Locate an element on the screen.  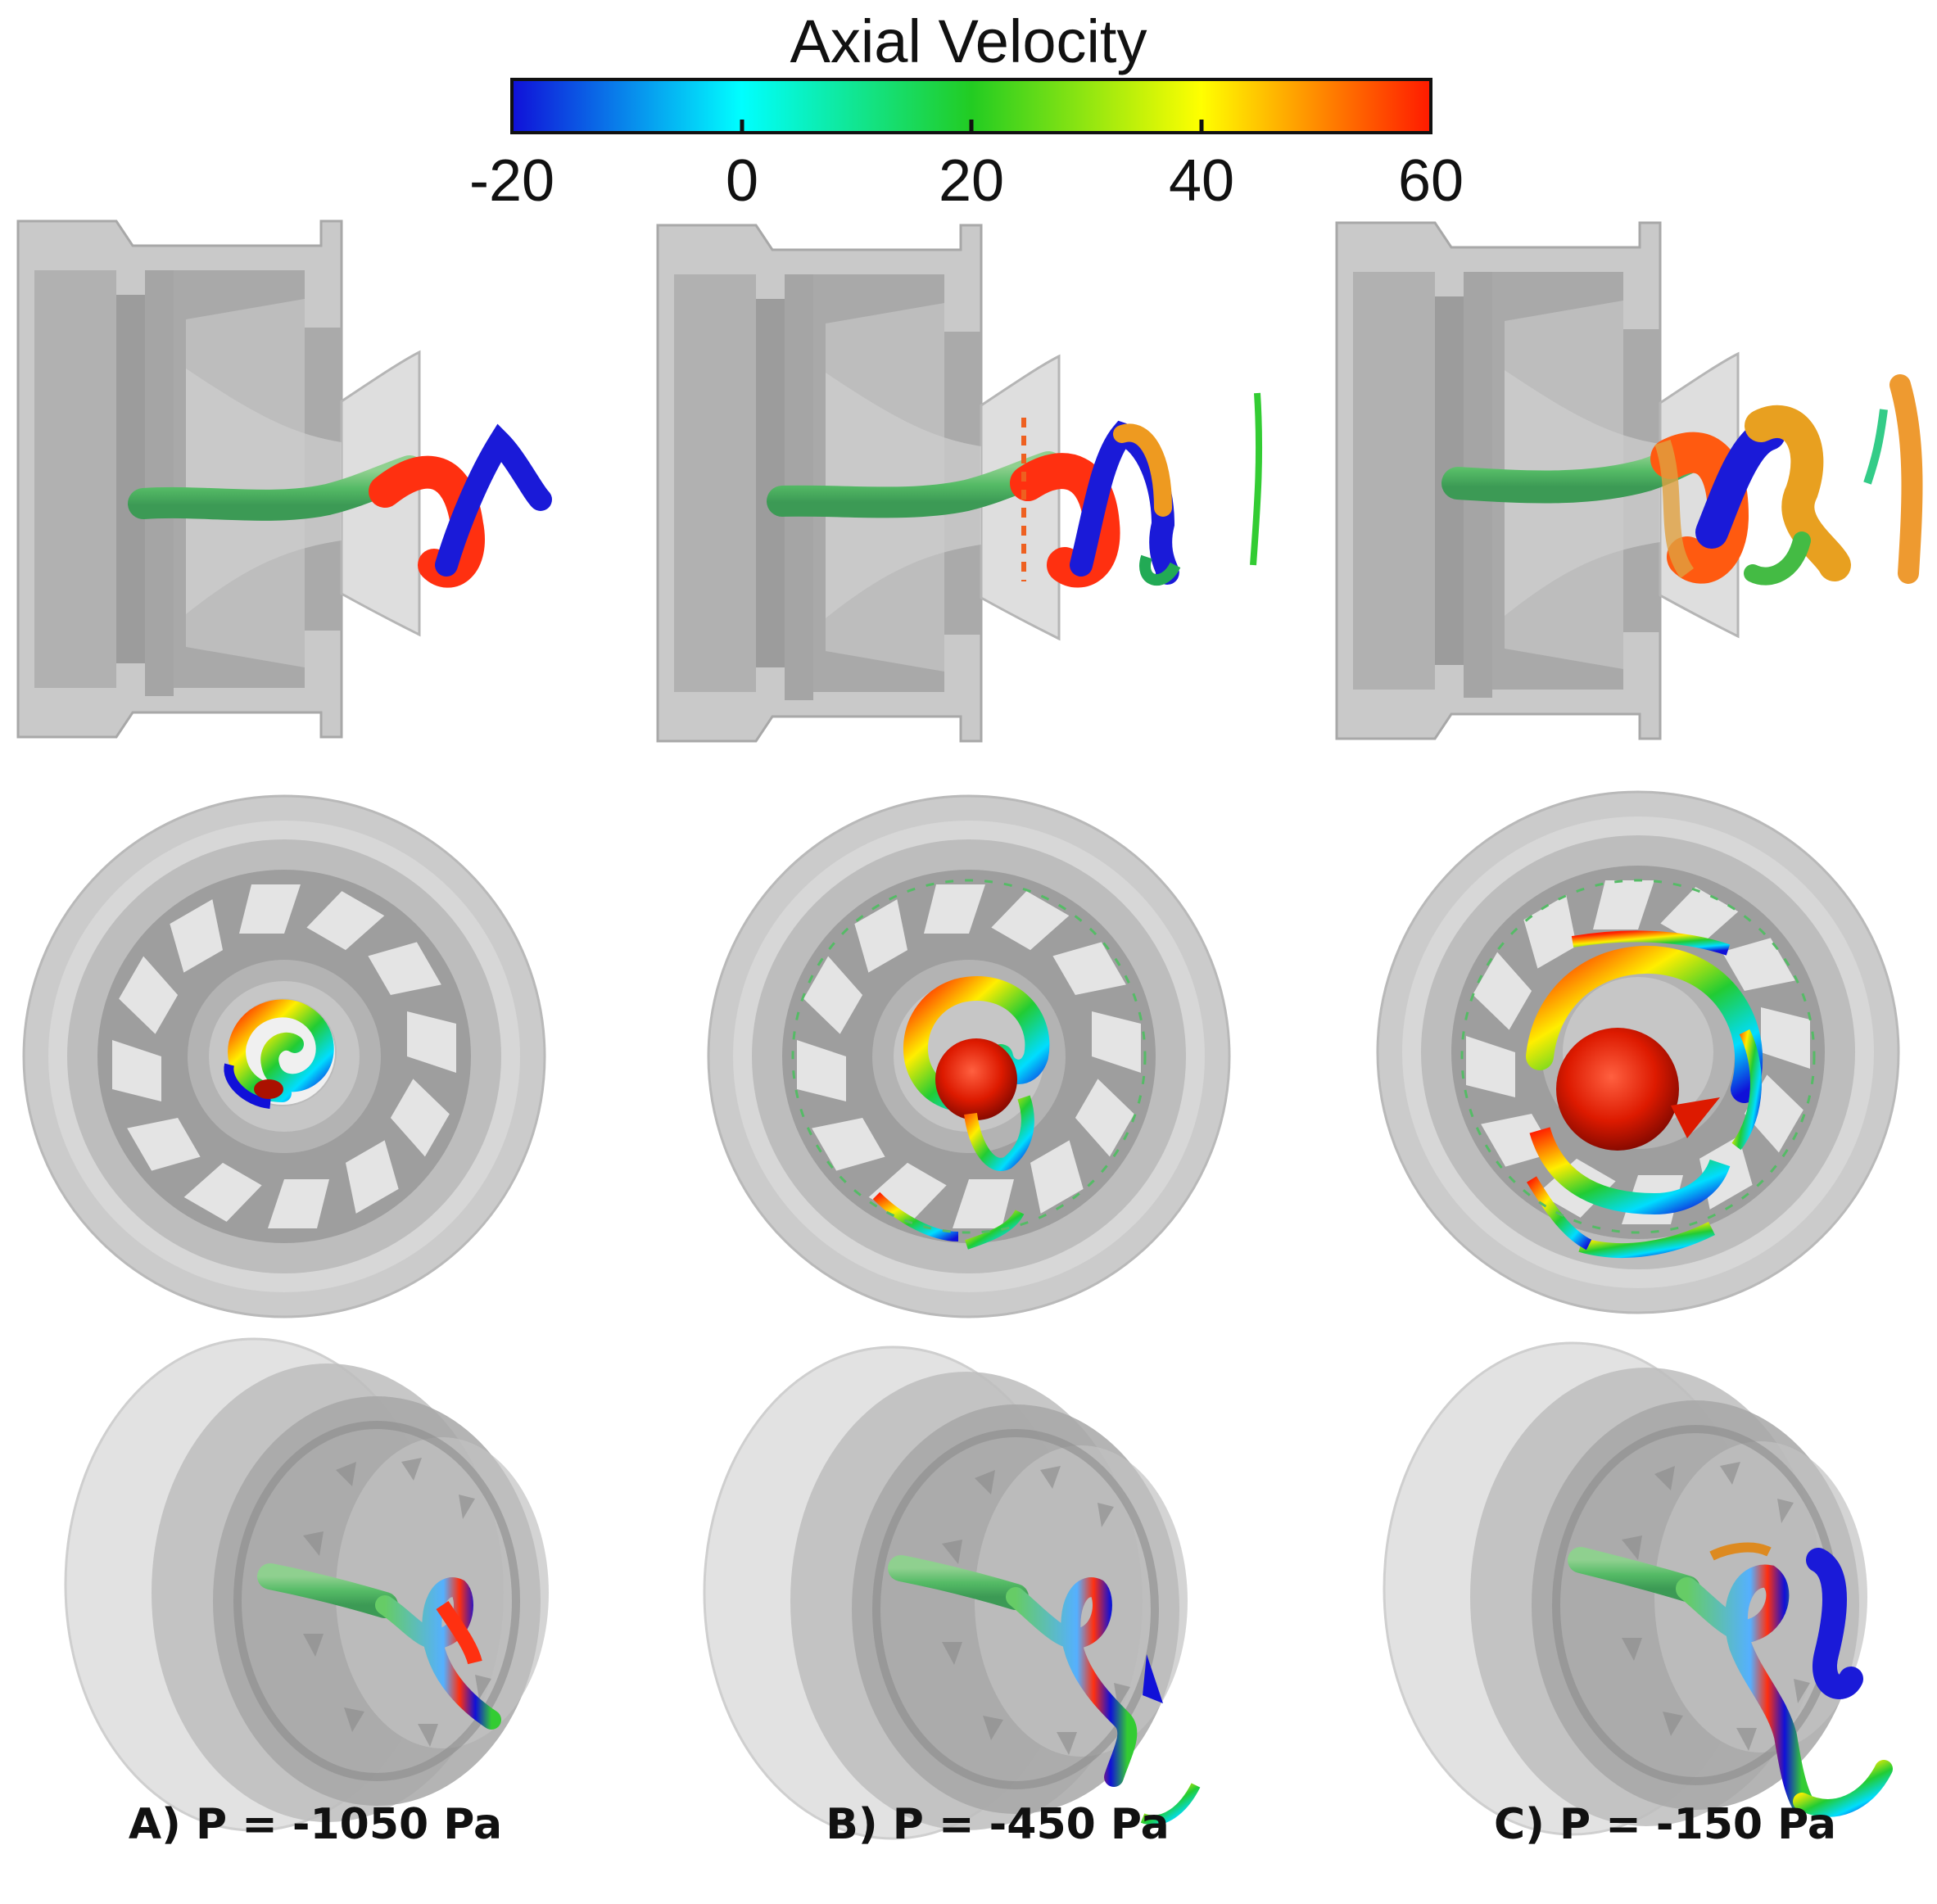
panel-caption-b: B) P = -450 Pa is located at coordinates (998, 1825).